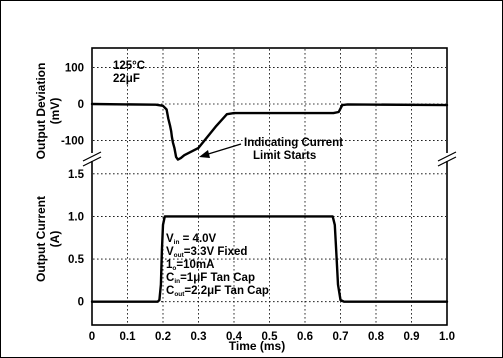 The height and width of the screenshot is (358, 503). What do you see at coordinates (191, 239) in the screenshot?
I see `condition-line: Vin = 4.0V` at bounding box center [191, 239].